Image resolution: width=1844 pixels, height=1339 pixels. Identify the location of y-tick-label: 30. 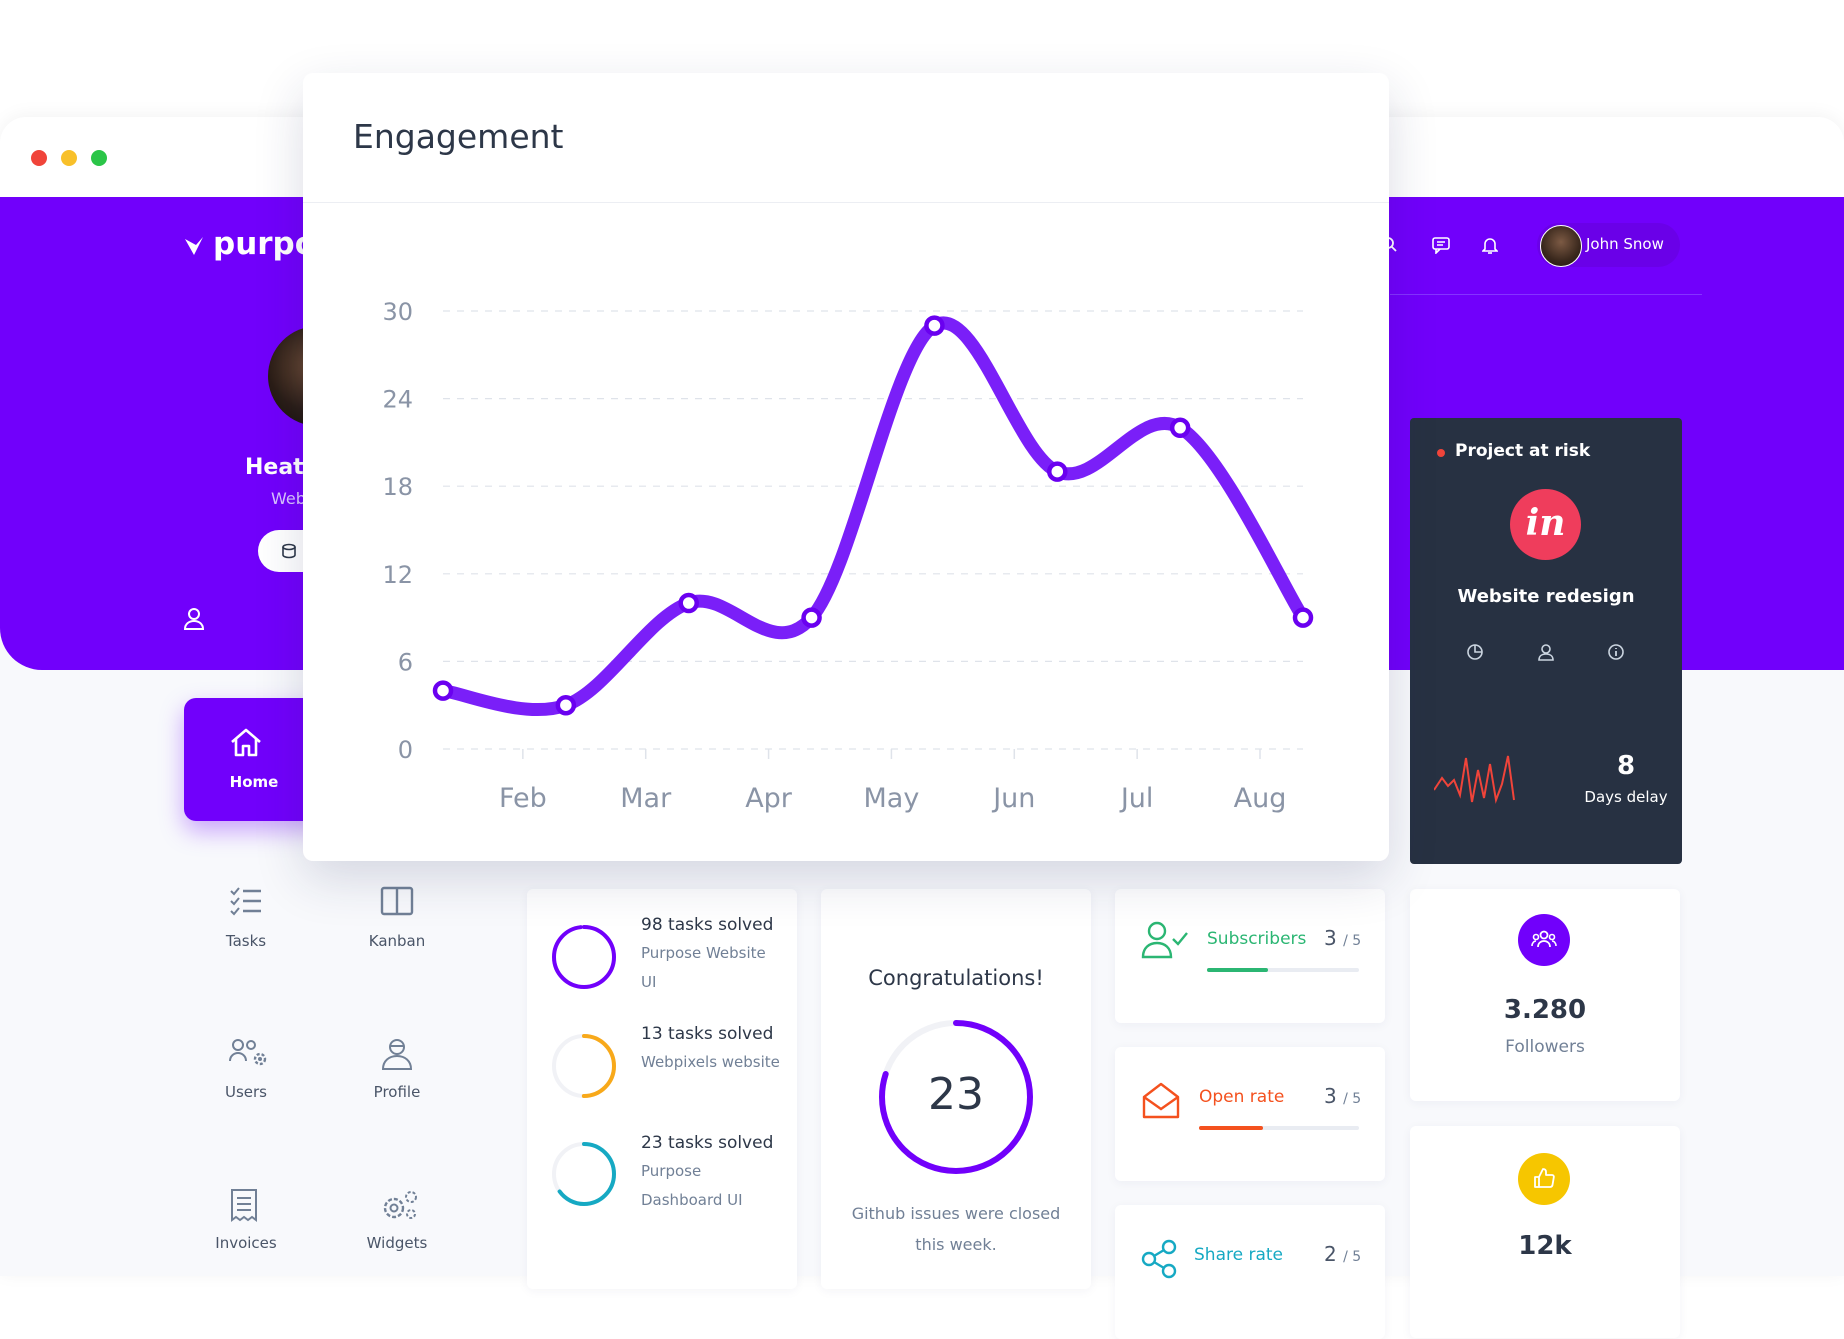
(397, 312).